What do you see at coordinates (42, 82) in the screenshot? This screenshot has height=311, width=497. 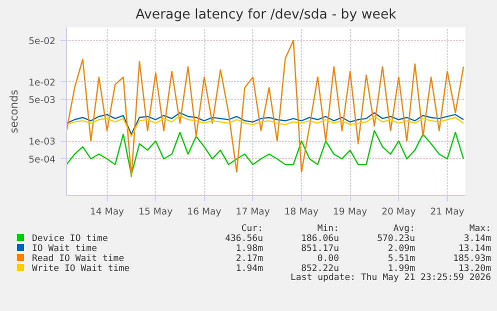 I see `y-tick-label: 1e-02` at bounding box center [42, 82].